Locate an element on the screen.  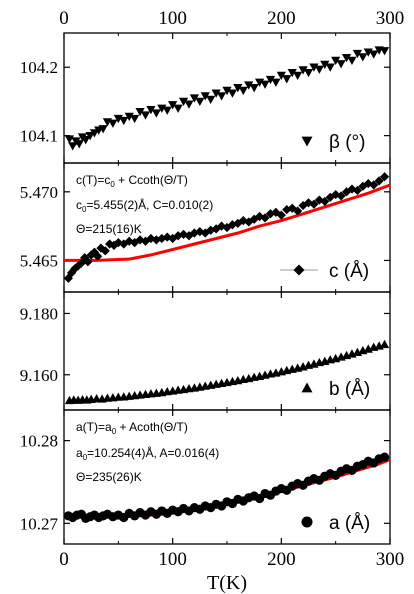
y-tick-label-b: 9.160 is located at coordinates (39, 375).